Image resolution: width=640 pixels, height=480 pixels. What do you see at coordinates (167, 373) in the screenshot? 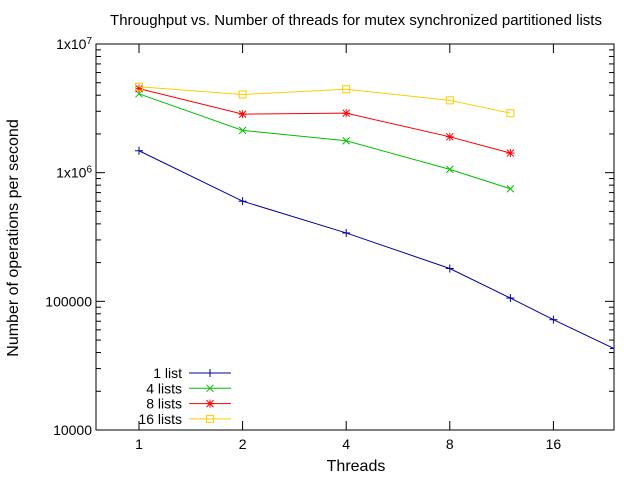
I see `legend-label-1-list: 1 list` at bounding box center [167, 373].